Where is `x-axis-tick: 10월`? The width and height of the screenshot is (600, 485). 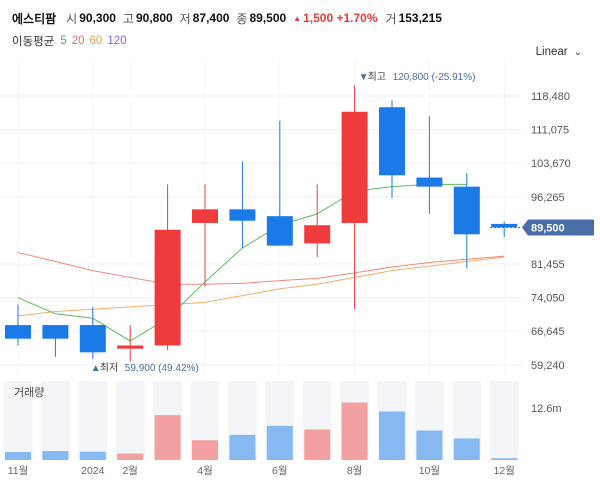
x-axis-tick: 10월 is located at coordinates (429, 471).